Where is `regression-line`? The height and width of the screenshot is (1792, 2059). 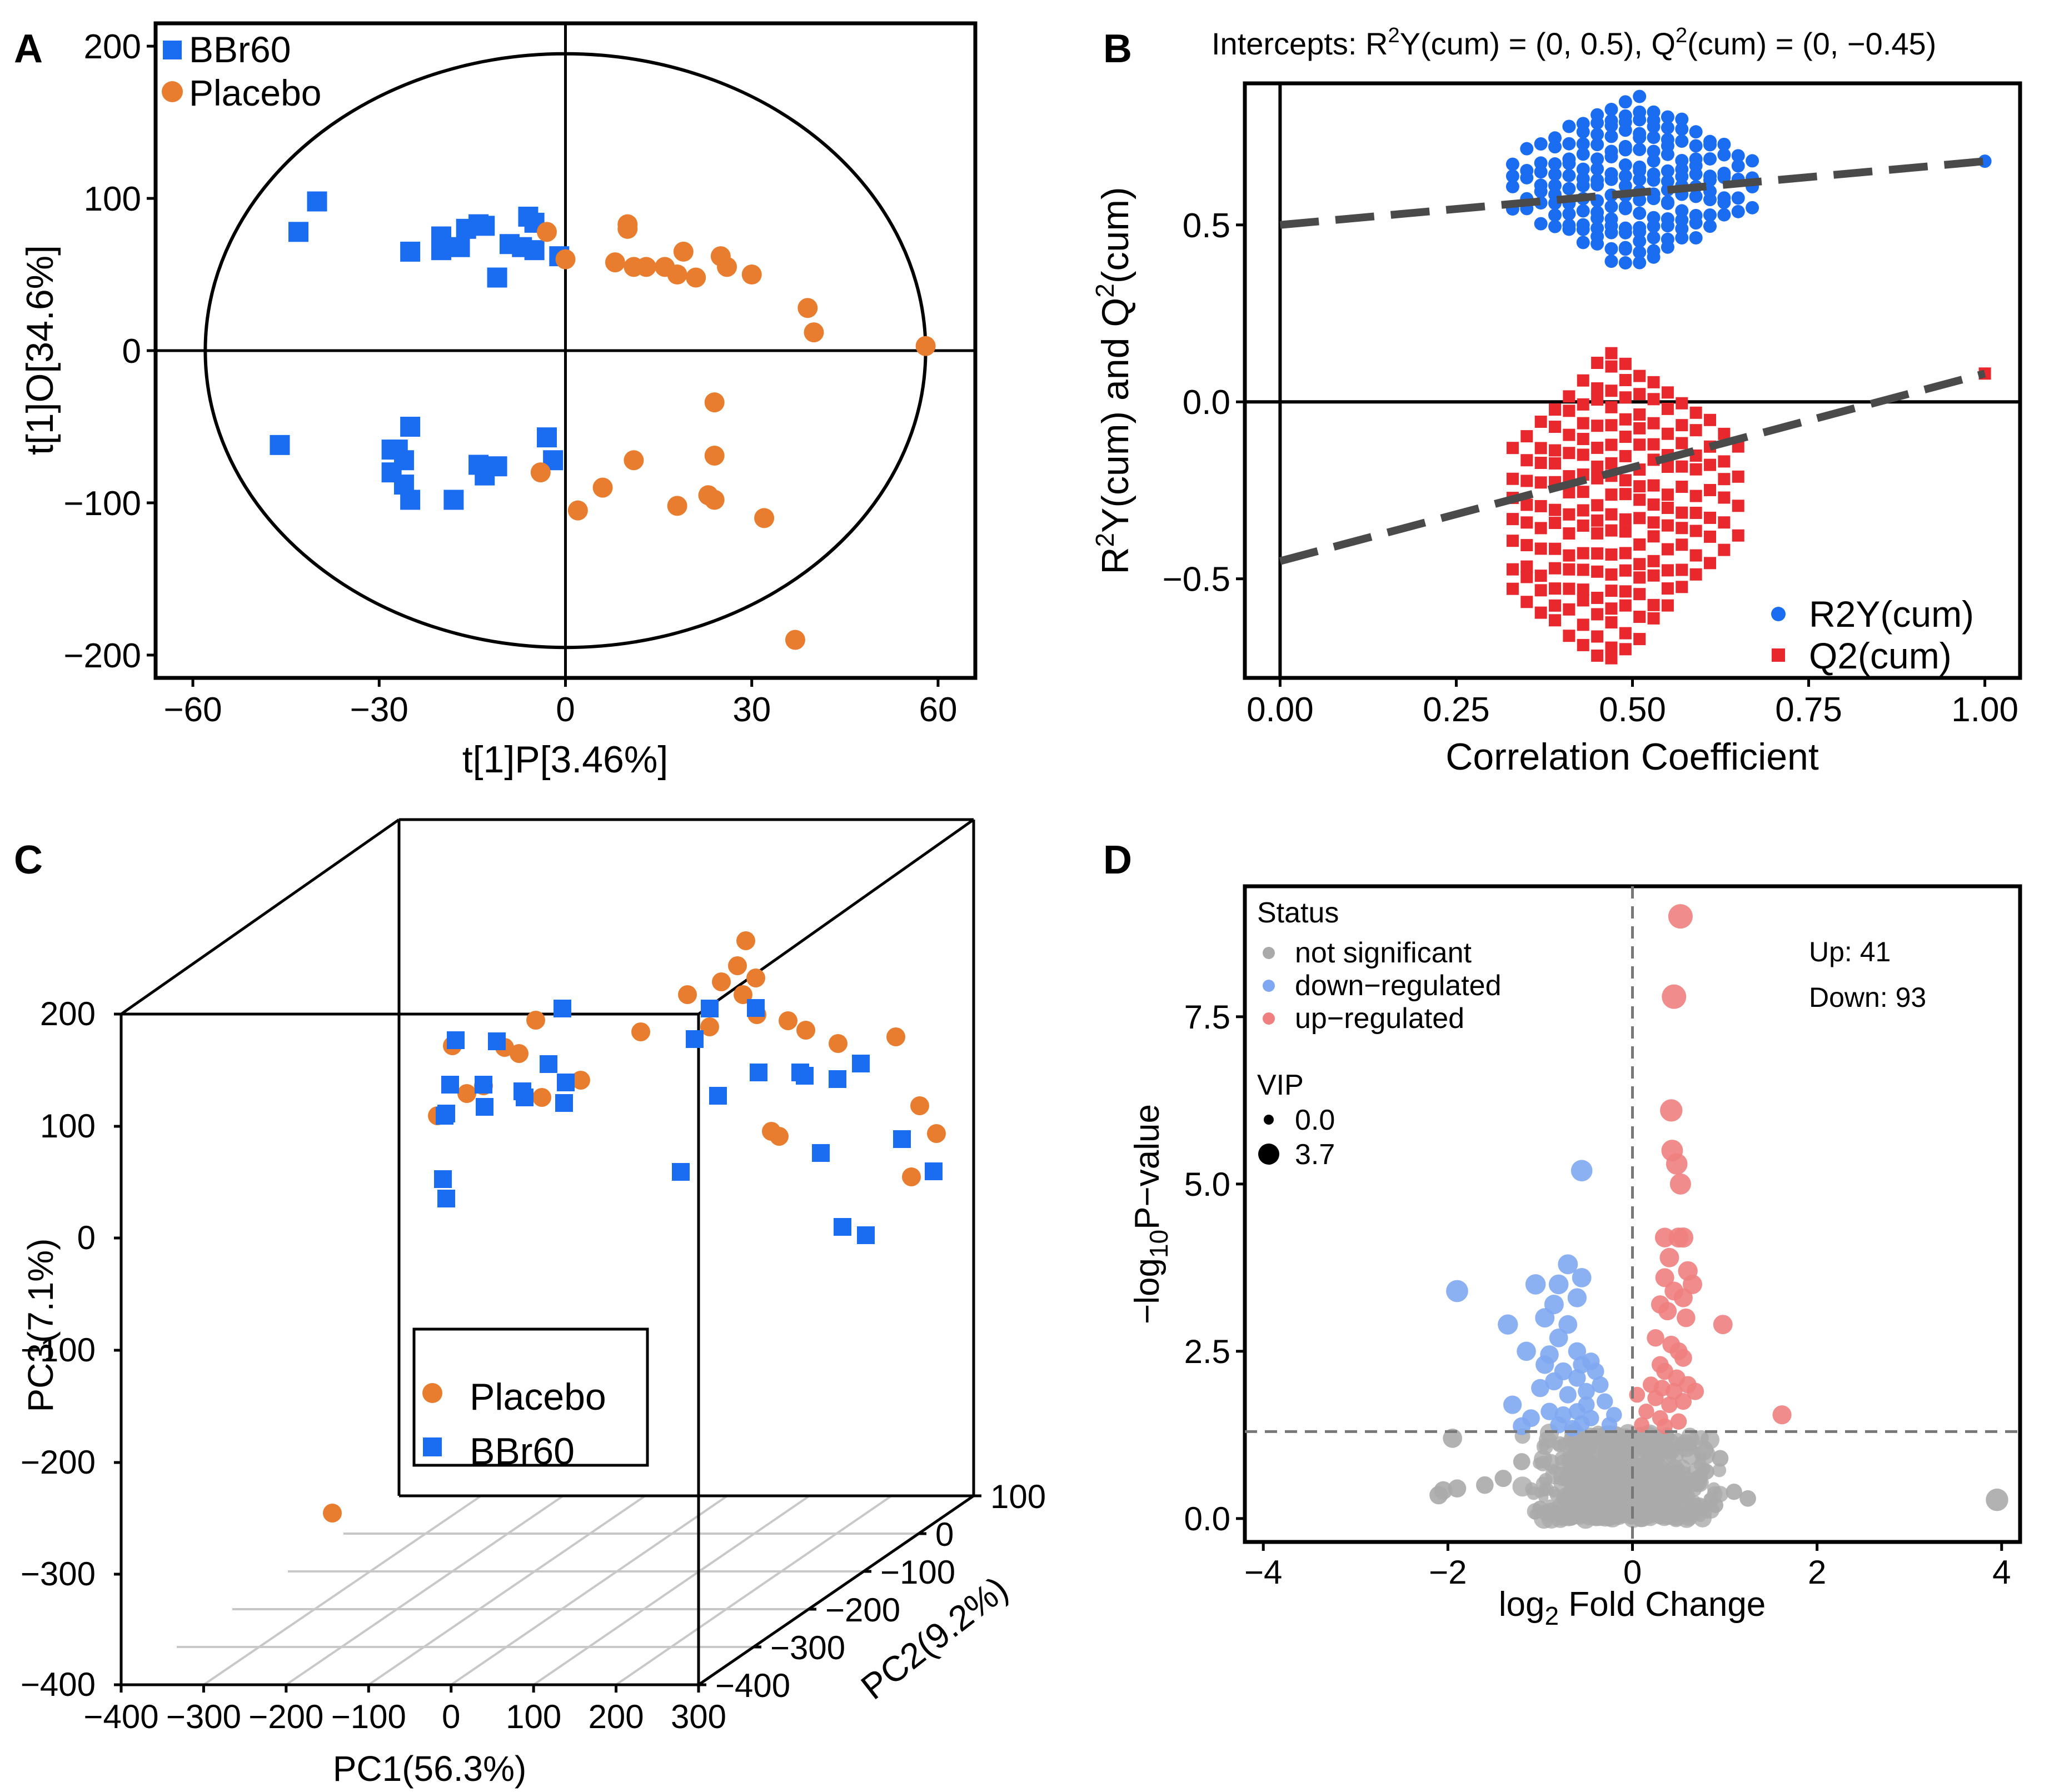 regression-line is located at coordinates (1632, 193).